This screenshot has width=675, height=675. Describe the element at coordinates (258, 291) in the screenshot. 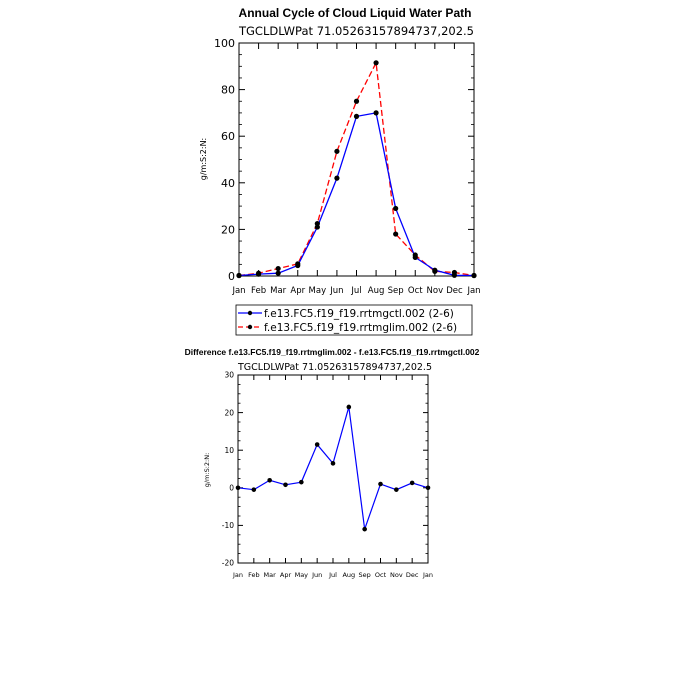

I see `c1-xtick-label: Feb` at that location.